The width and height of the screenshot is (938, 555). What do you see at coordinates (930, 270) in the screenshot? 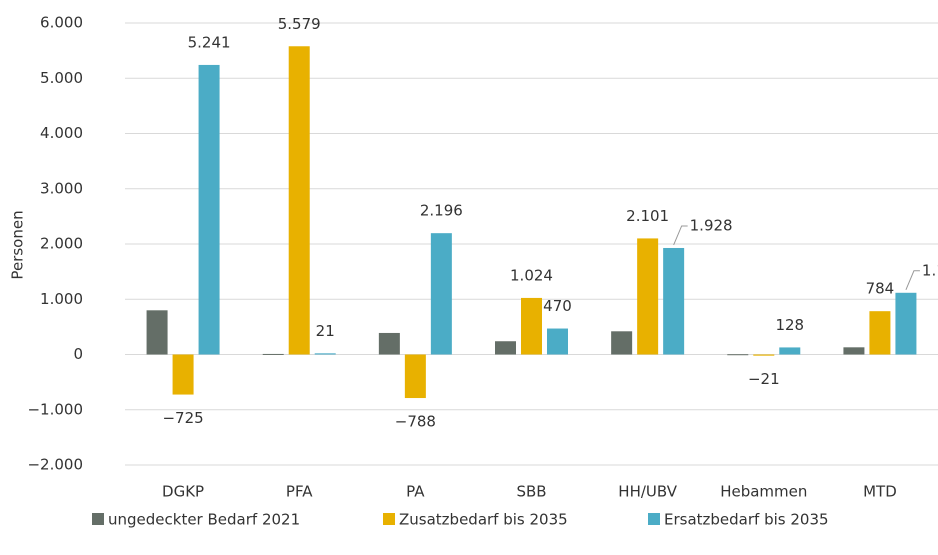
I see `data-label: 1.117` at bounding box center [930, 270].